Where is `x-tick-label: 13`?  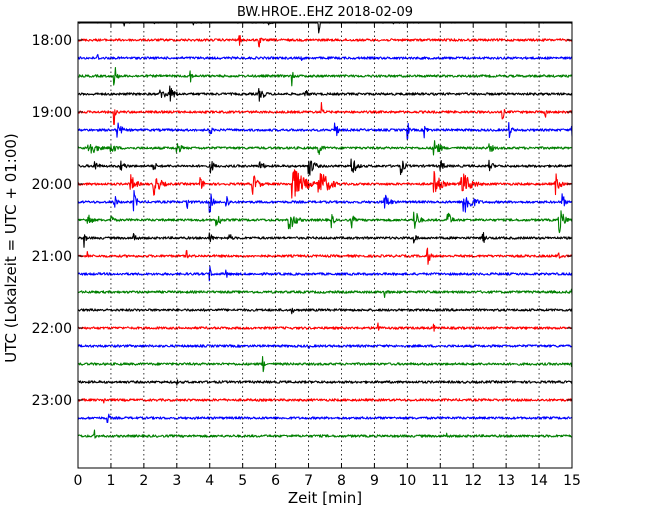 x-tick-label: 13 is located at coordinates (506, 481).